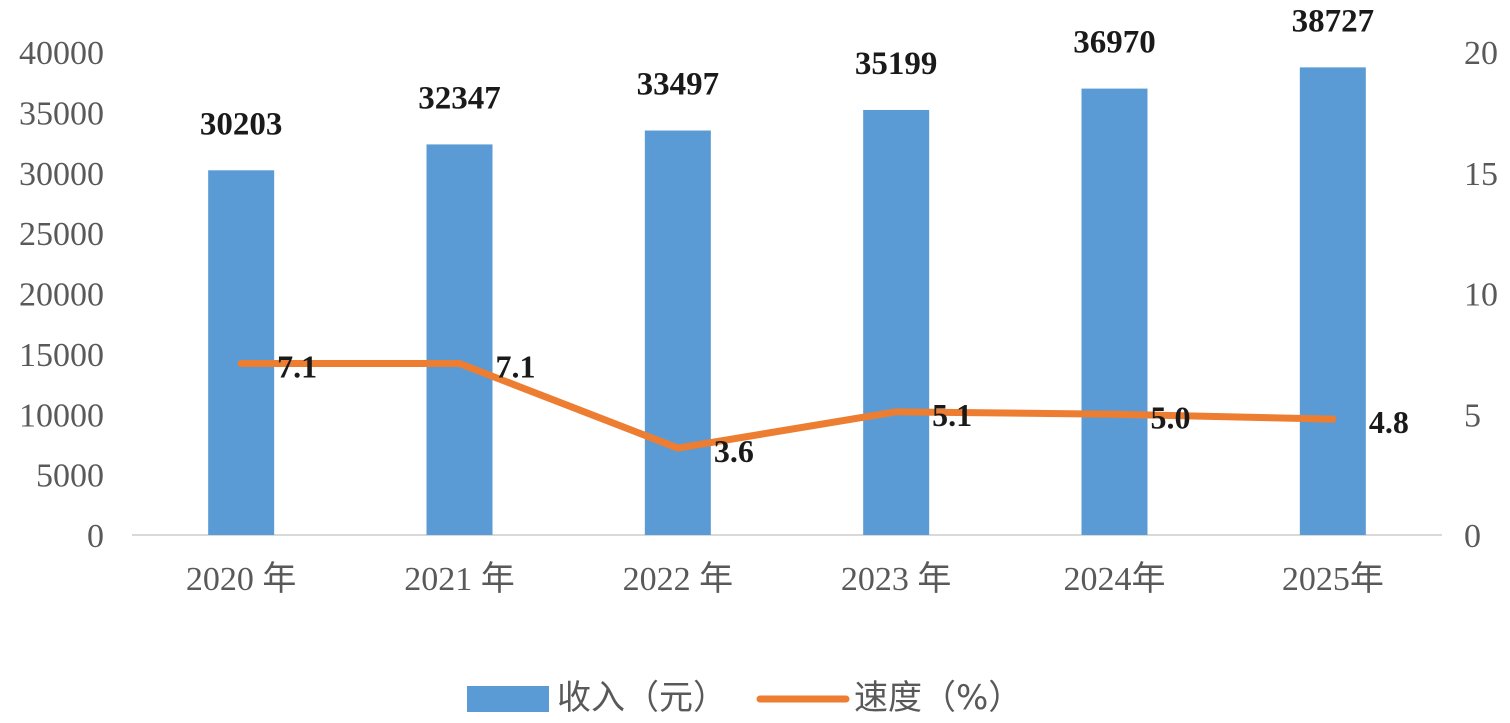 This screenshot has width=1510, height=723. Describe the element at coordinates (61, 174) in the screenshot. I see `y-axis-tick-label: 30000` at that location.